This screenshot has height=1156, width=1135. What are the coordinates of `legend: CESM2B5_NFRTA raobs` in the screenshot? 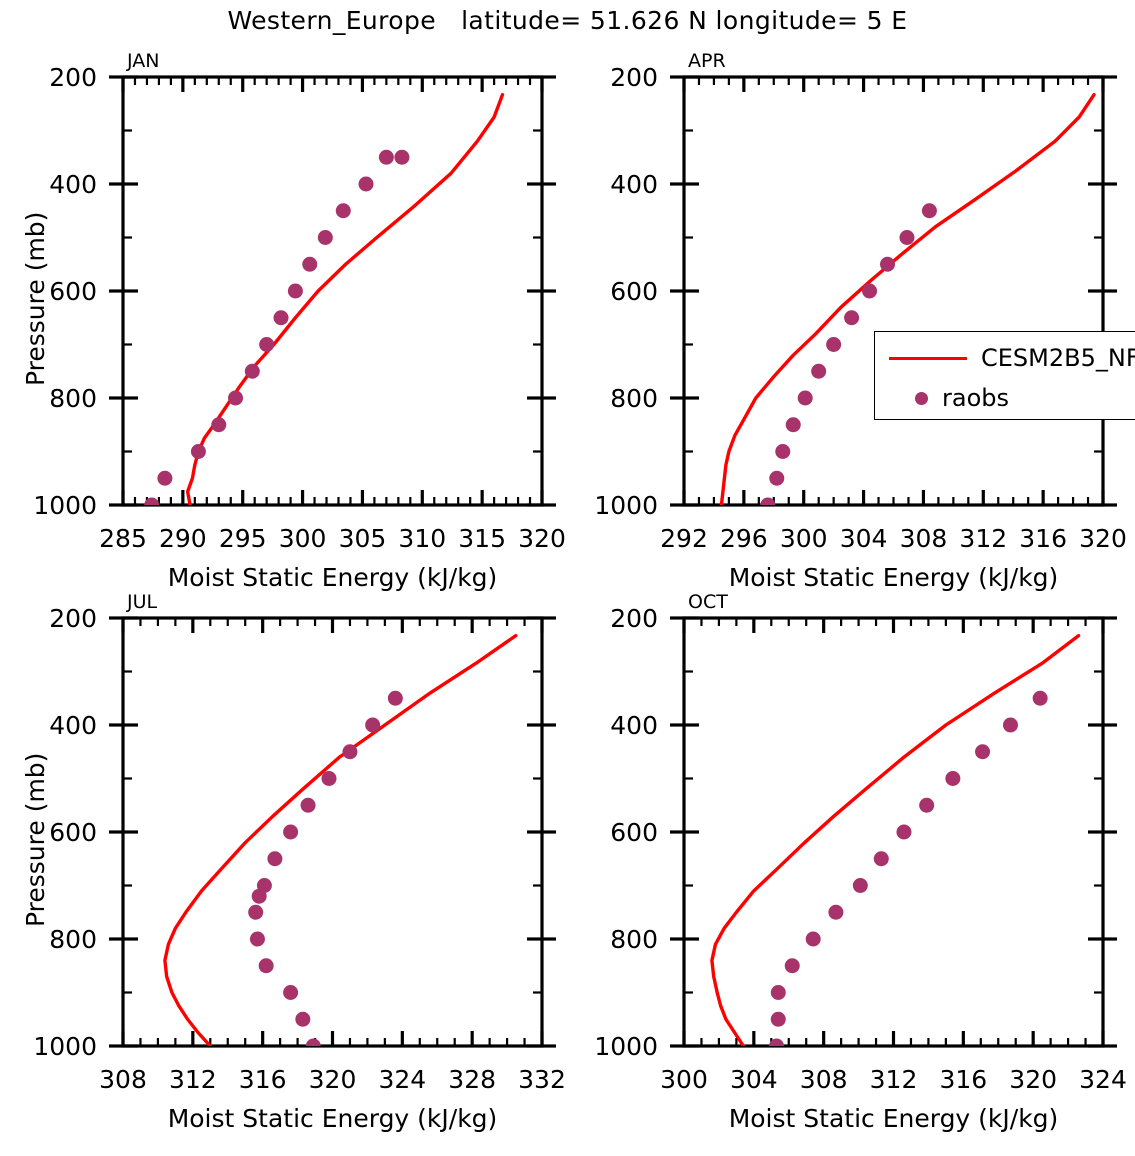 It's located at (1004, 375).